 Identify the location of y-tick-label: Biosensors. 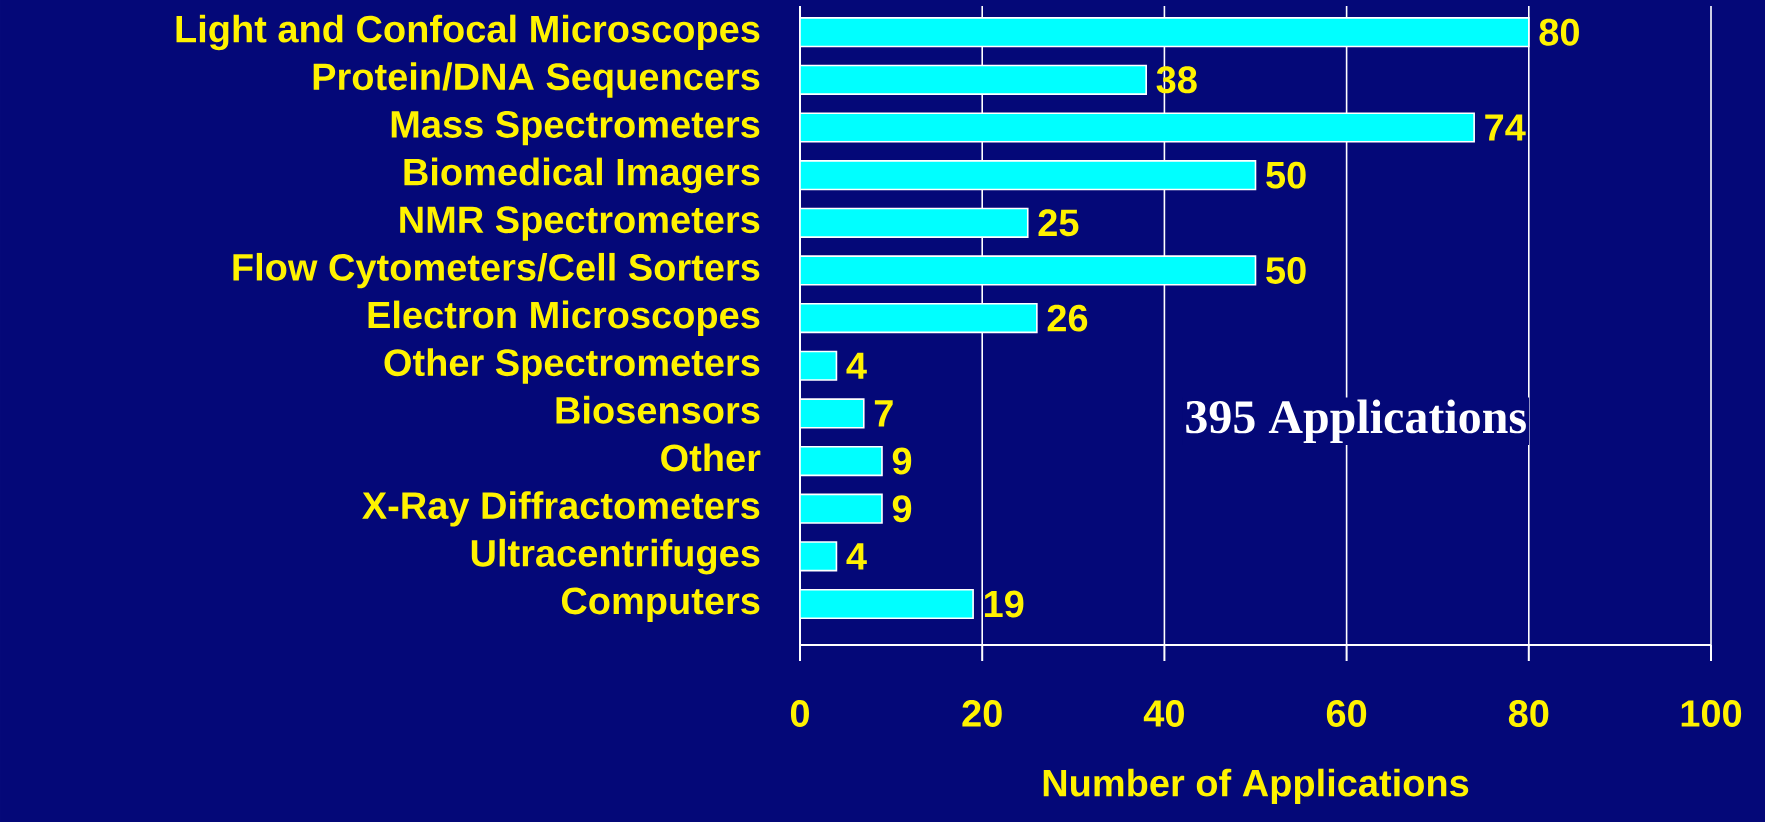
(658, 409).